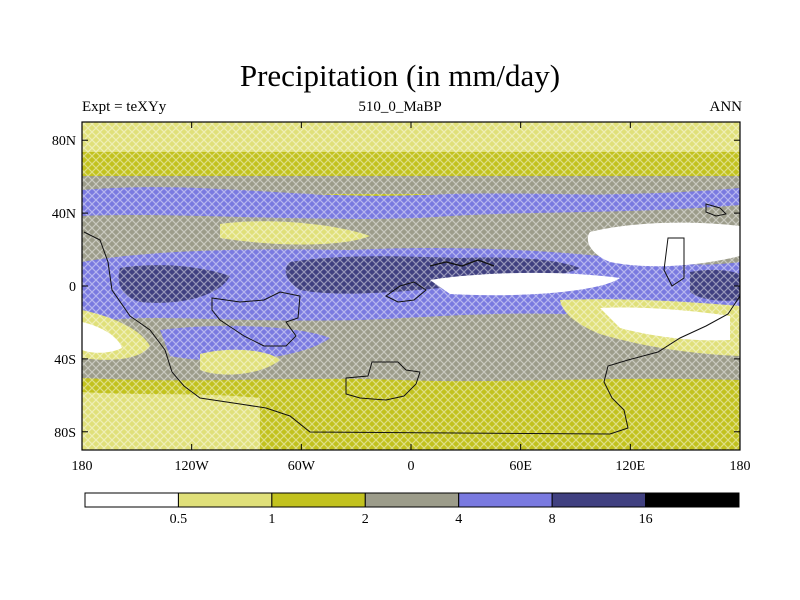  What do you see at coordinates (674, 262) in the screenshot?
I see `coastline-east-island` at bounding box center [674, 262].